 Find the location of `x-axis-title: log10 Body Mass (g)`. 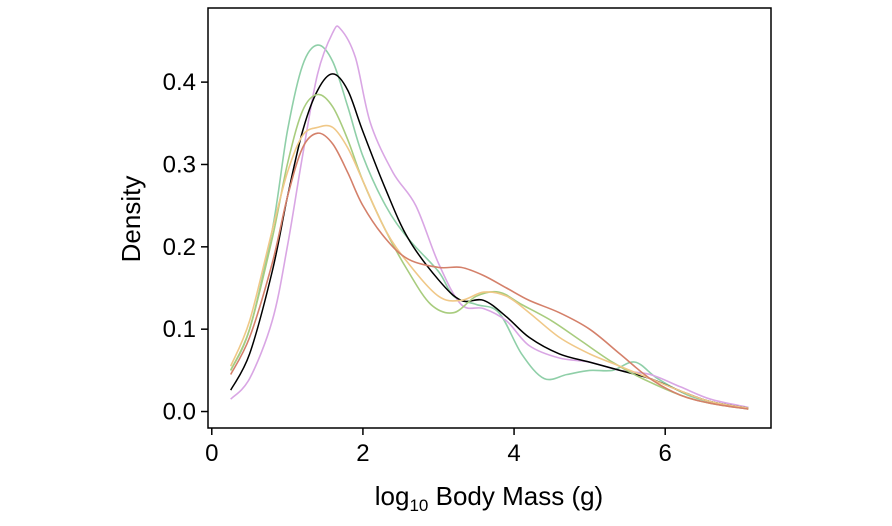

x-axis-title: log10 Body Mass (g) is located at coordinates (489, 498).